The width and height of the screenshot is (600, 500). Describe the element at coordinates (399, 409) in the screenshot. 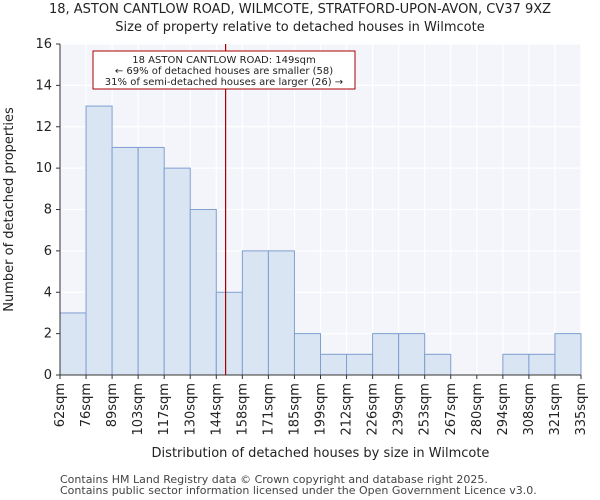

I see `x-tick-label: 239sqm` at that location.